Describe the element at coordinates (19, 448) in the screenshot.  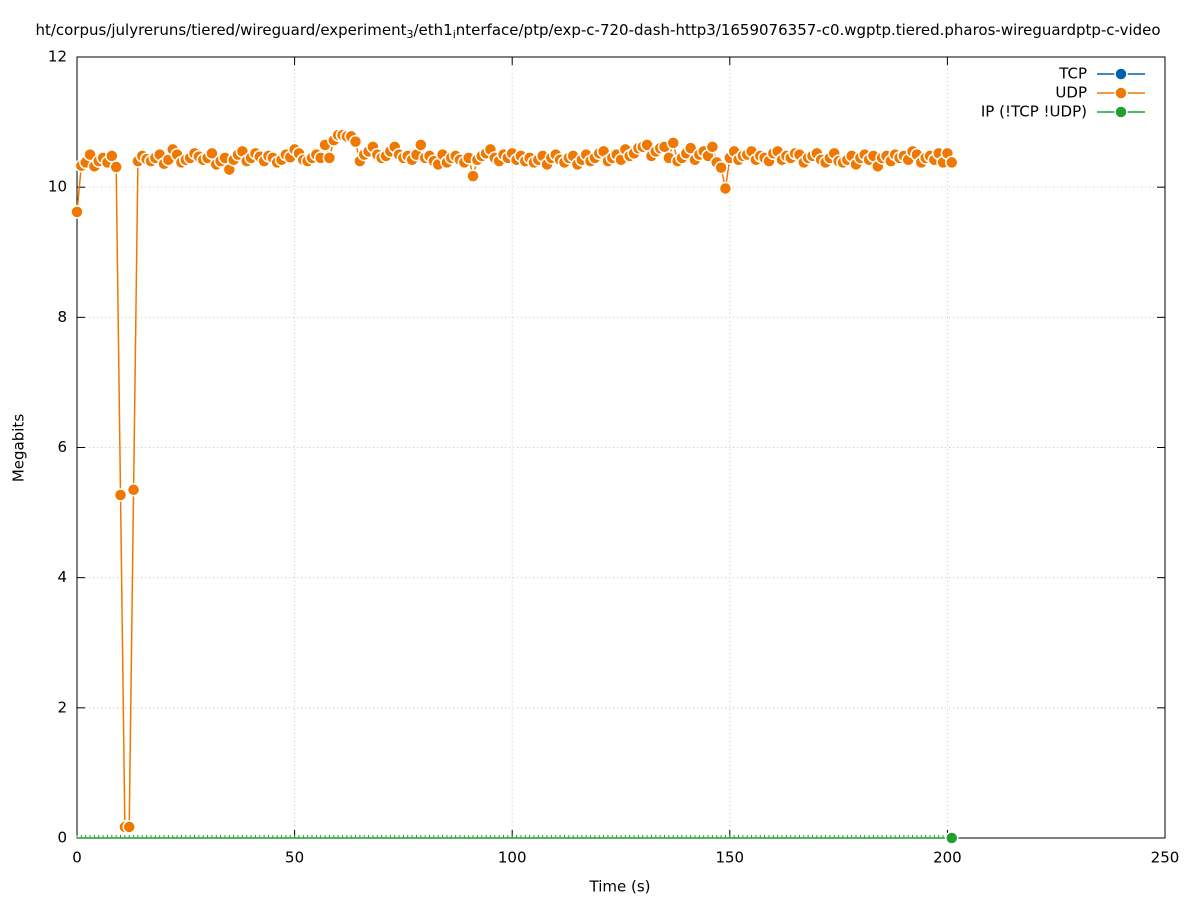
I see `y-axis-label: Megabits` at that location.